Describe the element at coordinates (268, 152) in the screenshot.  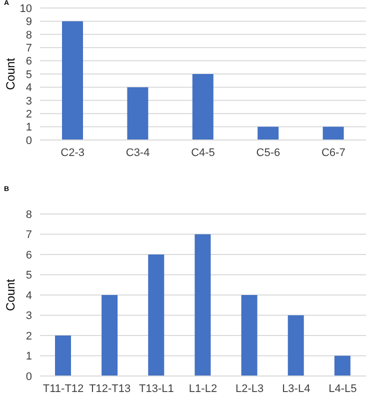
I see `x-tick-label: C5-6` at that location.